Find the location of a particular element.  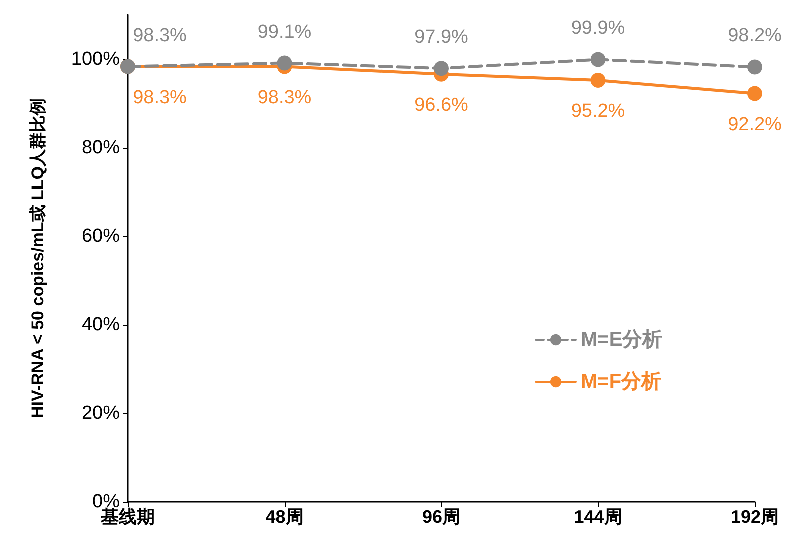

x-tick-label: 48周 is located at coordinates (285, 517).